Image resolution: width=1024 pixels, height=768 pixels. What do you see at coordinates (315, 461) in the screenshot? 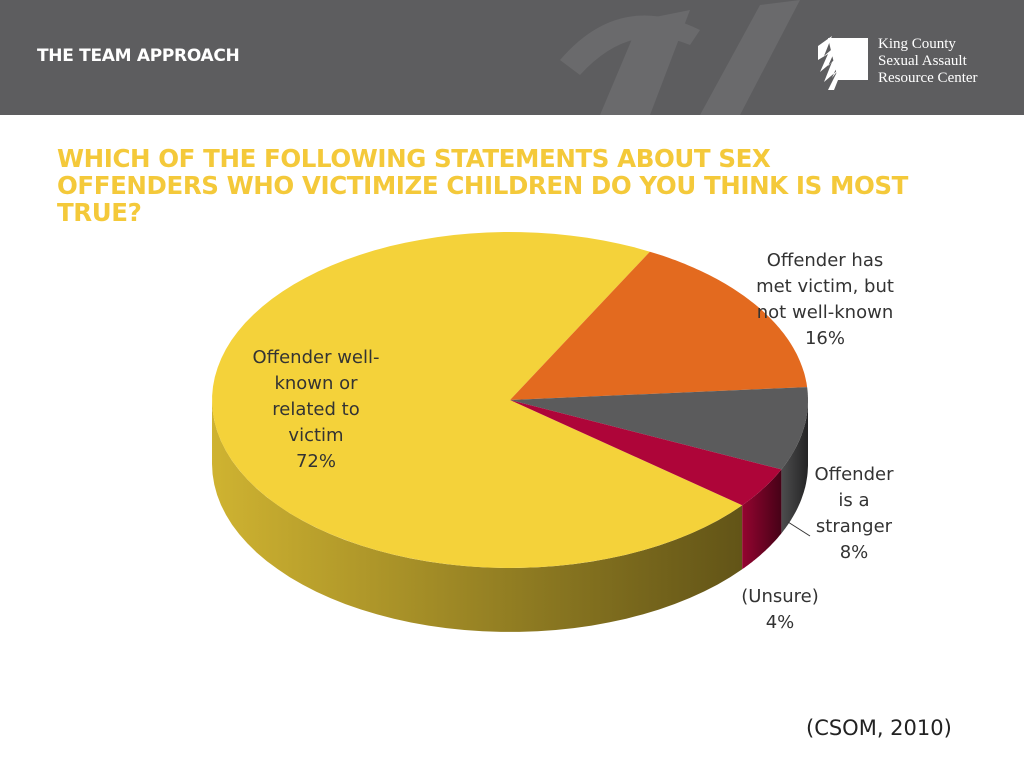
I see `value-label: 72%` at bounding box center [315, 461].